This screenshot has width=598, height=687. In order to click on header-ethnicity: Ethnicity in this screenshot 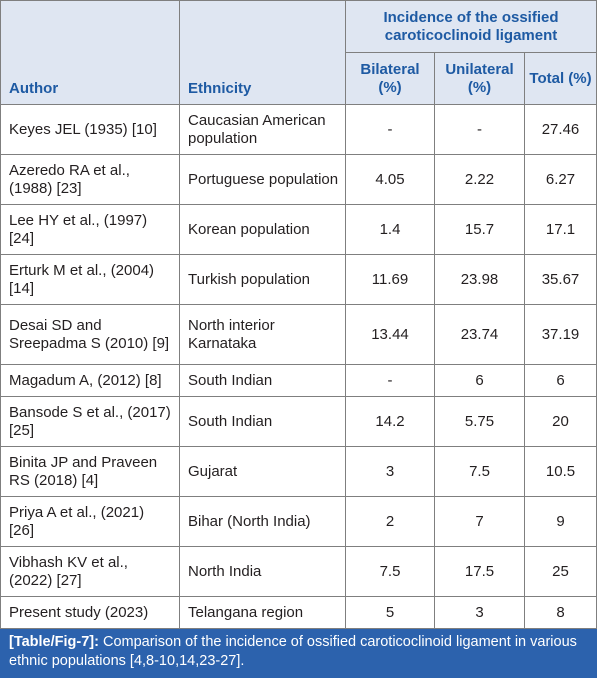, I will do `click(262, 52)`.